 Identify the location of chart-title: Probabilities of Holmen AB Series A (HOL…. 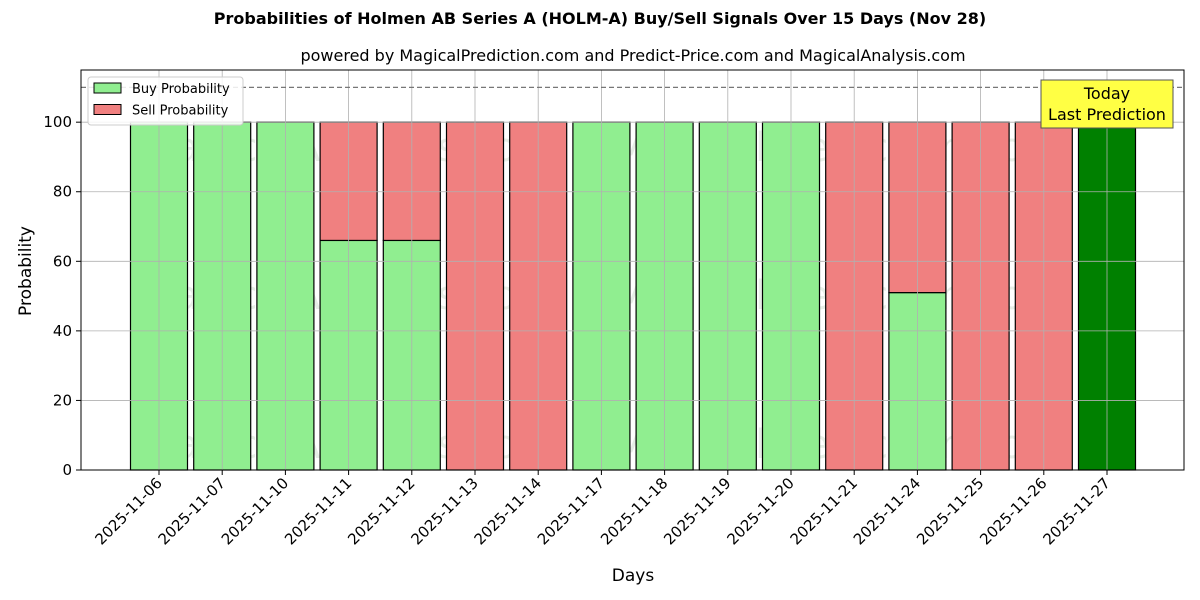
(600, 18).